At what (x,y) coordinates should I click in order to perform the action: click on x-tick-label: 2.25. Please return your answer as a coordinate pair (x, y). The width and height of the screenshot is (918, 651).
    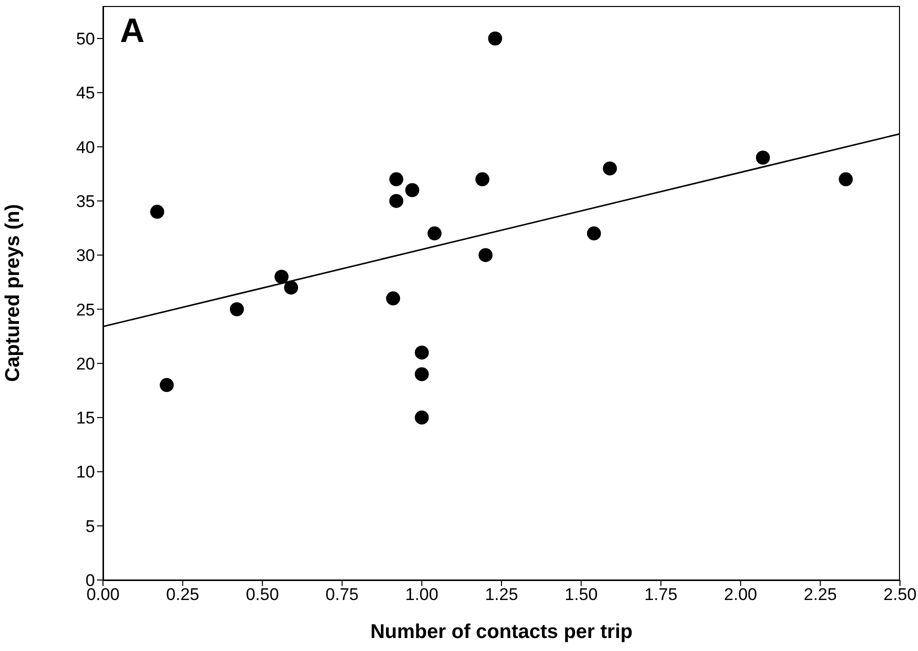
    Looking at the image, I should click on (820, 594).